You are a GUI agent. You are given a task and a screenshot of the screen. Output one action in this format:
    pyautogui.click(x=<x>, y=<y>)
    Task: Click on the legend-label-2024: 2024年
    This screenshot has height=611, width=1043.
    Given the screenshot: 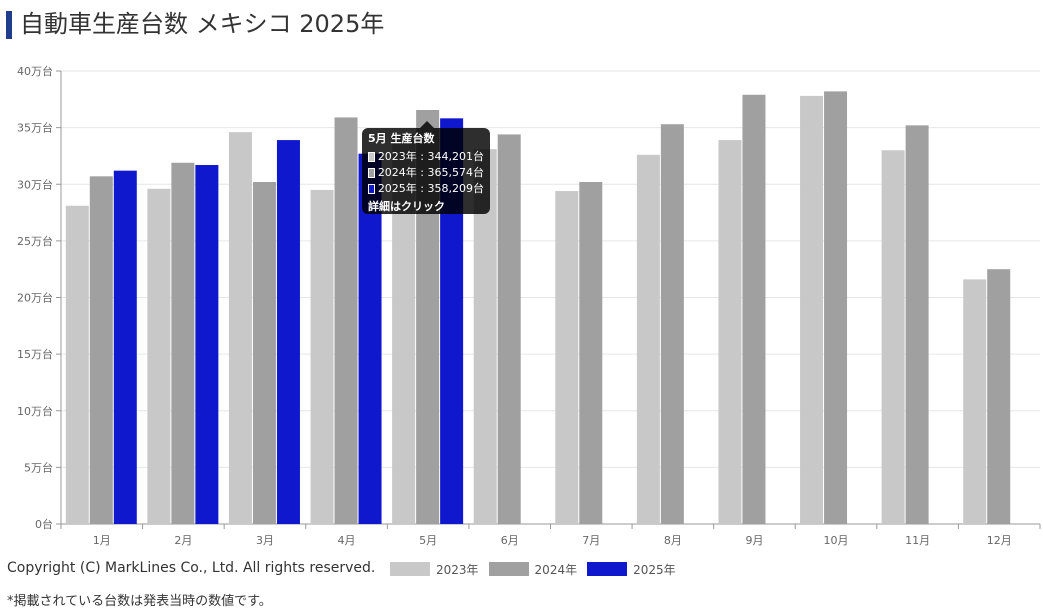 What is the action you would take?
    pyautogui.click(x=556, y=569)
    